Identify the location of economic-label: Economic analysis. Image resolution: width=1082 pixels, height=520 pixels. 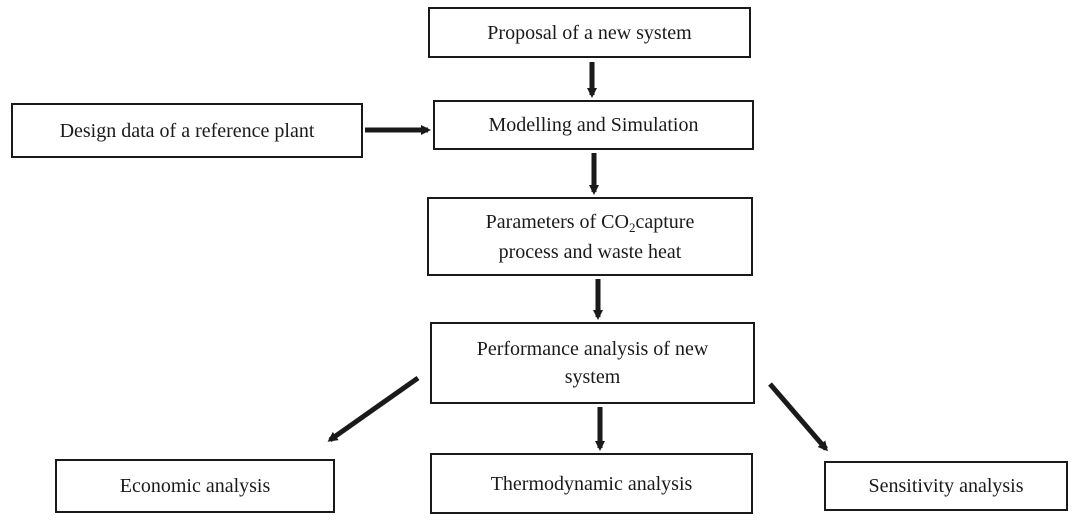
(195, 486).